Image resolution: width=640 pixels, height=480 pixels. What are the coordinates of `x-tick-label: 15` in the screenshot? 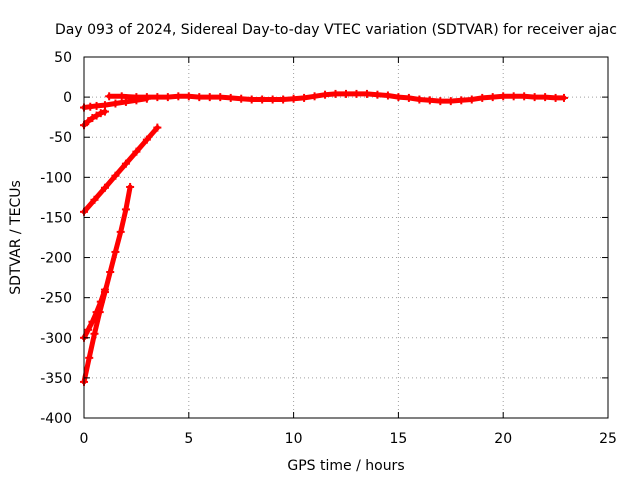 It's located at (398, 439).